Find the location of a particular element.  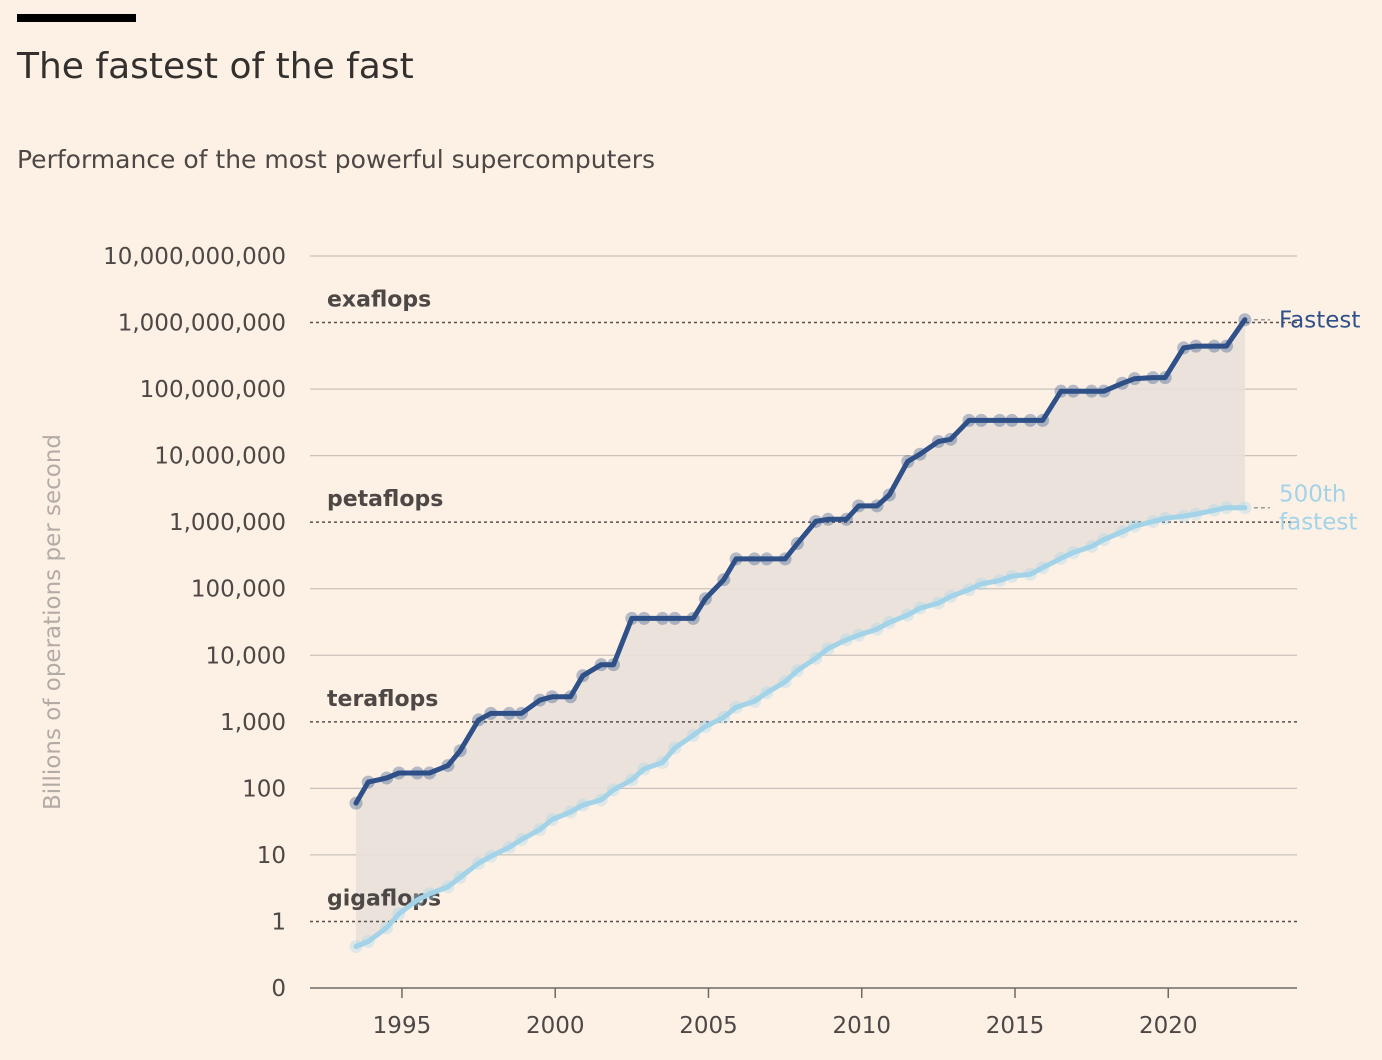

y-tick-label: 1,000,000 is located at coordinates (227, 523).